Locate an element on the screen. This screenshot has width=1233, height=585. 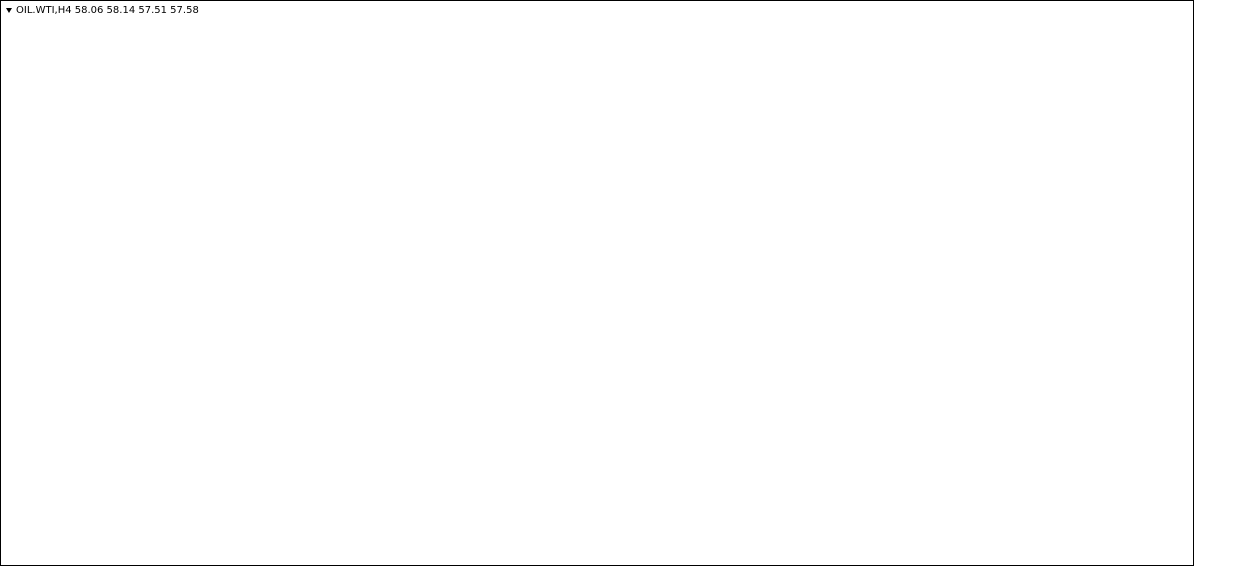
chart-title: OIL.WTI,H4 58.06 58.14 57.51 57.58 is located at coordinates (107, 10).